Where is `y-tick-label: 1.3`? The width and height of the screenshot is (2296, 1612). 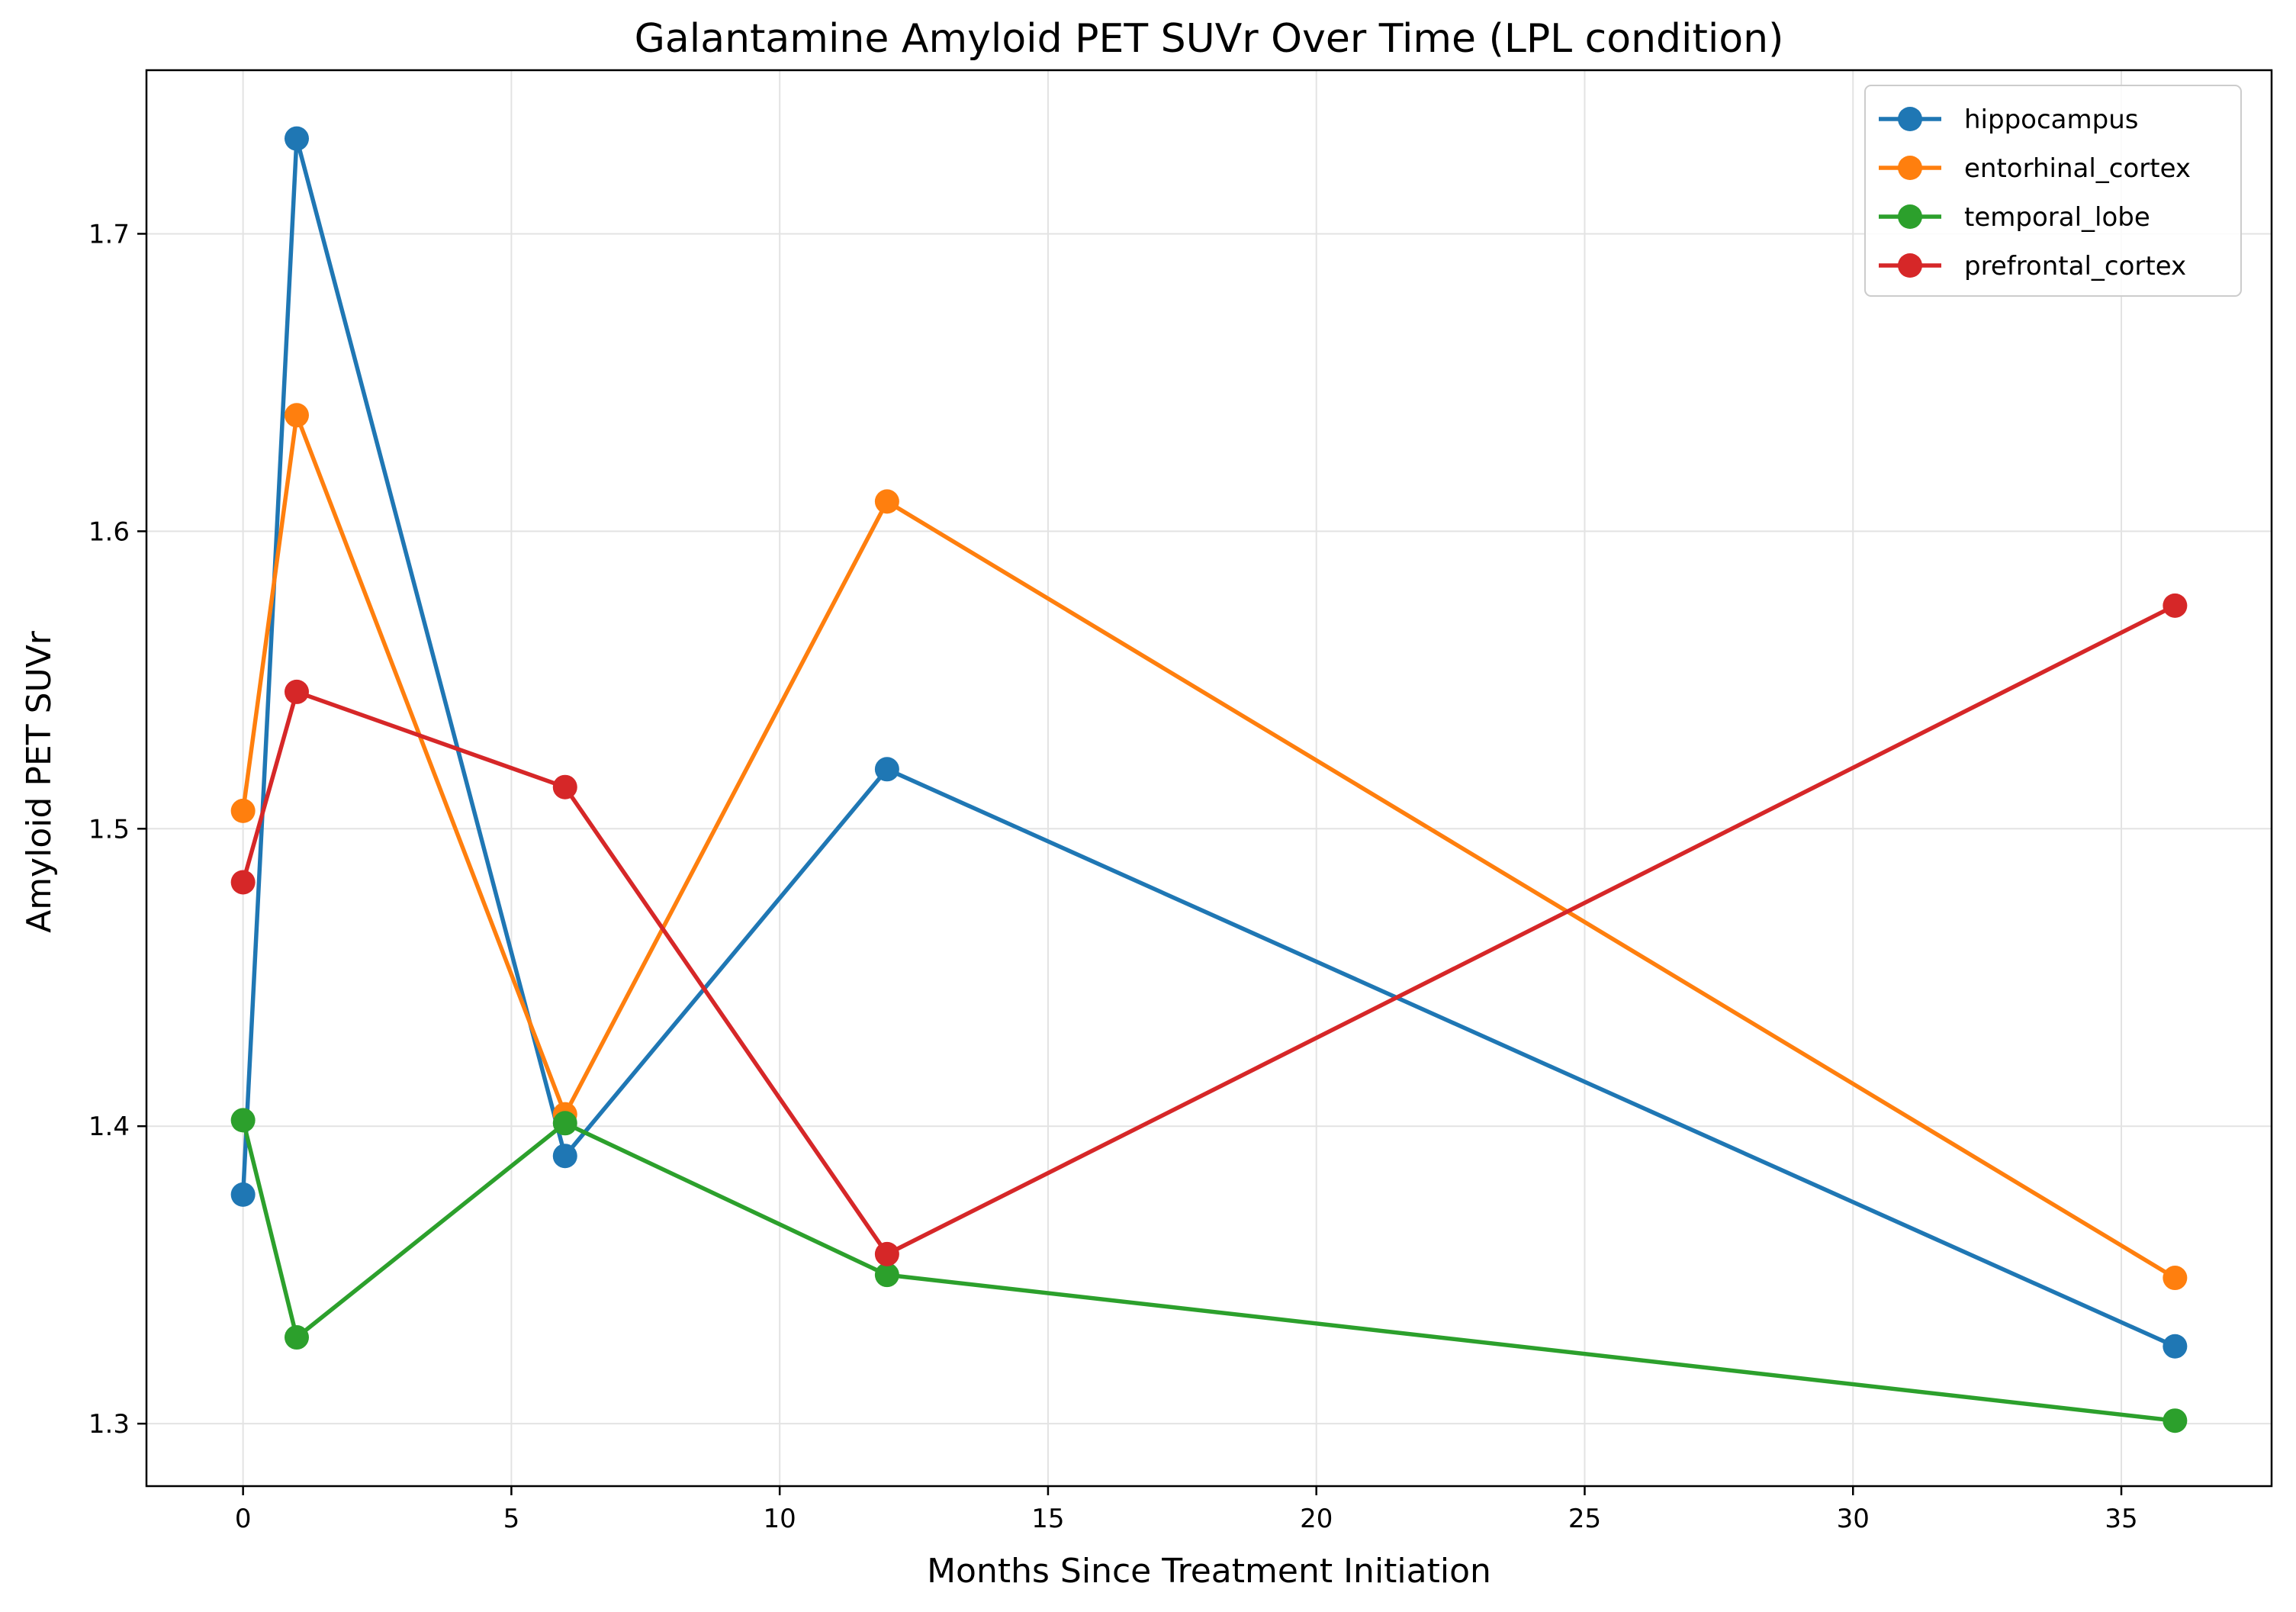
y-tick-label: 1.3 is located at coordinates (109, 1424).